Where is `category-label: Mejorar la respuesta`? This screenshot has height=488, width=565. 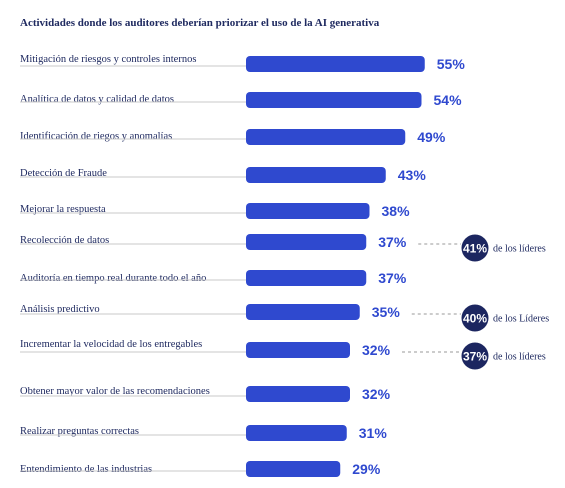 category-label: Mejorar la respuesta is located at coordinates (63, 209).